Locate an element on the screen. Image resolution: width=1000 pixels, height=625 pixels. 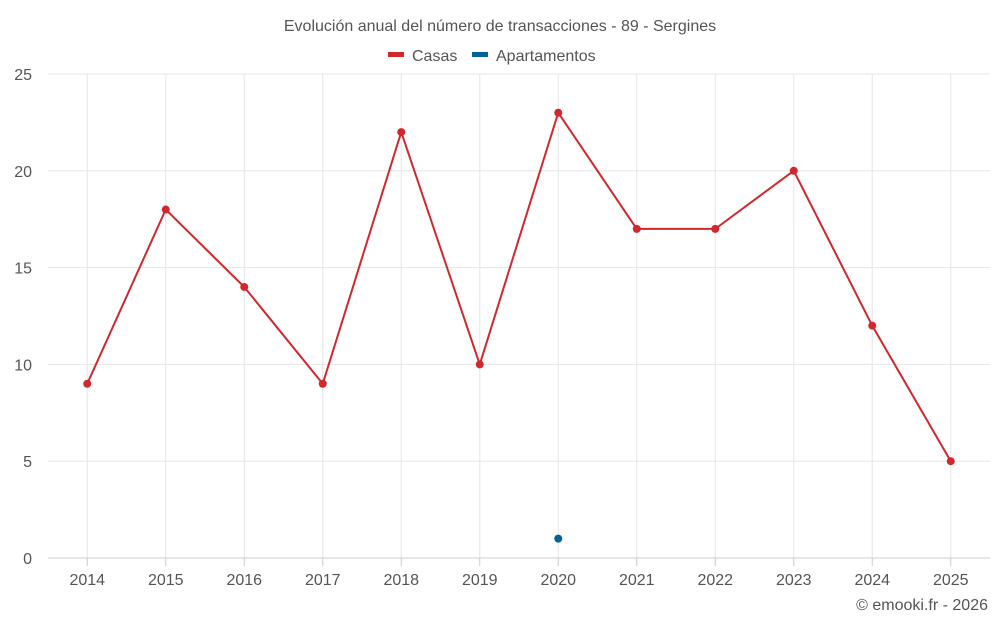
x-tick-label-2025: 2025 is located at coordinates (951, 580).